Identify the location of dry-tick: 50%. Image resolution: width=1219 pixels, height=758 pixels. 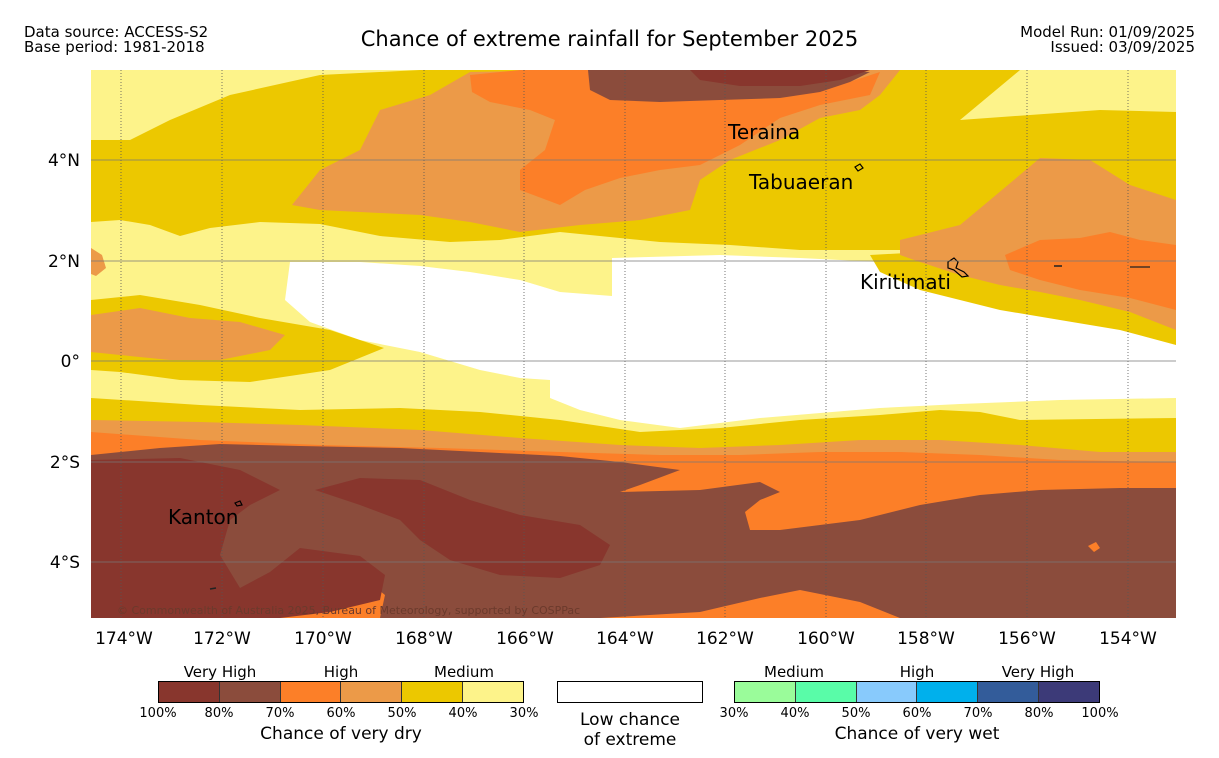
(402, 713).